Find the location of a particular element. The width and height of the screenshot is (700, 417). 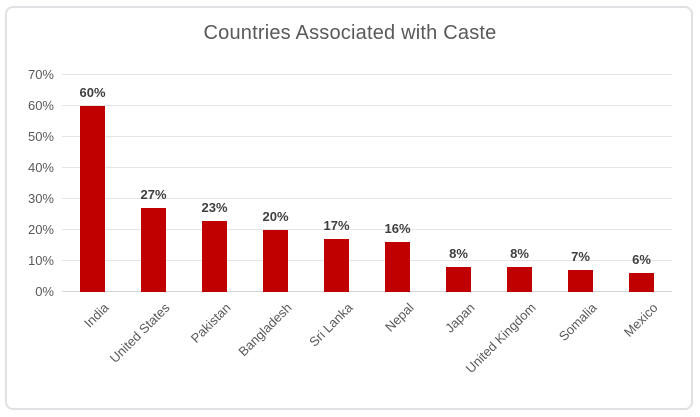

bar-bangladesh is located at coordinates (275, 261).